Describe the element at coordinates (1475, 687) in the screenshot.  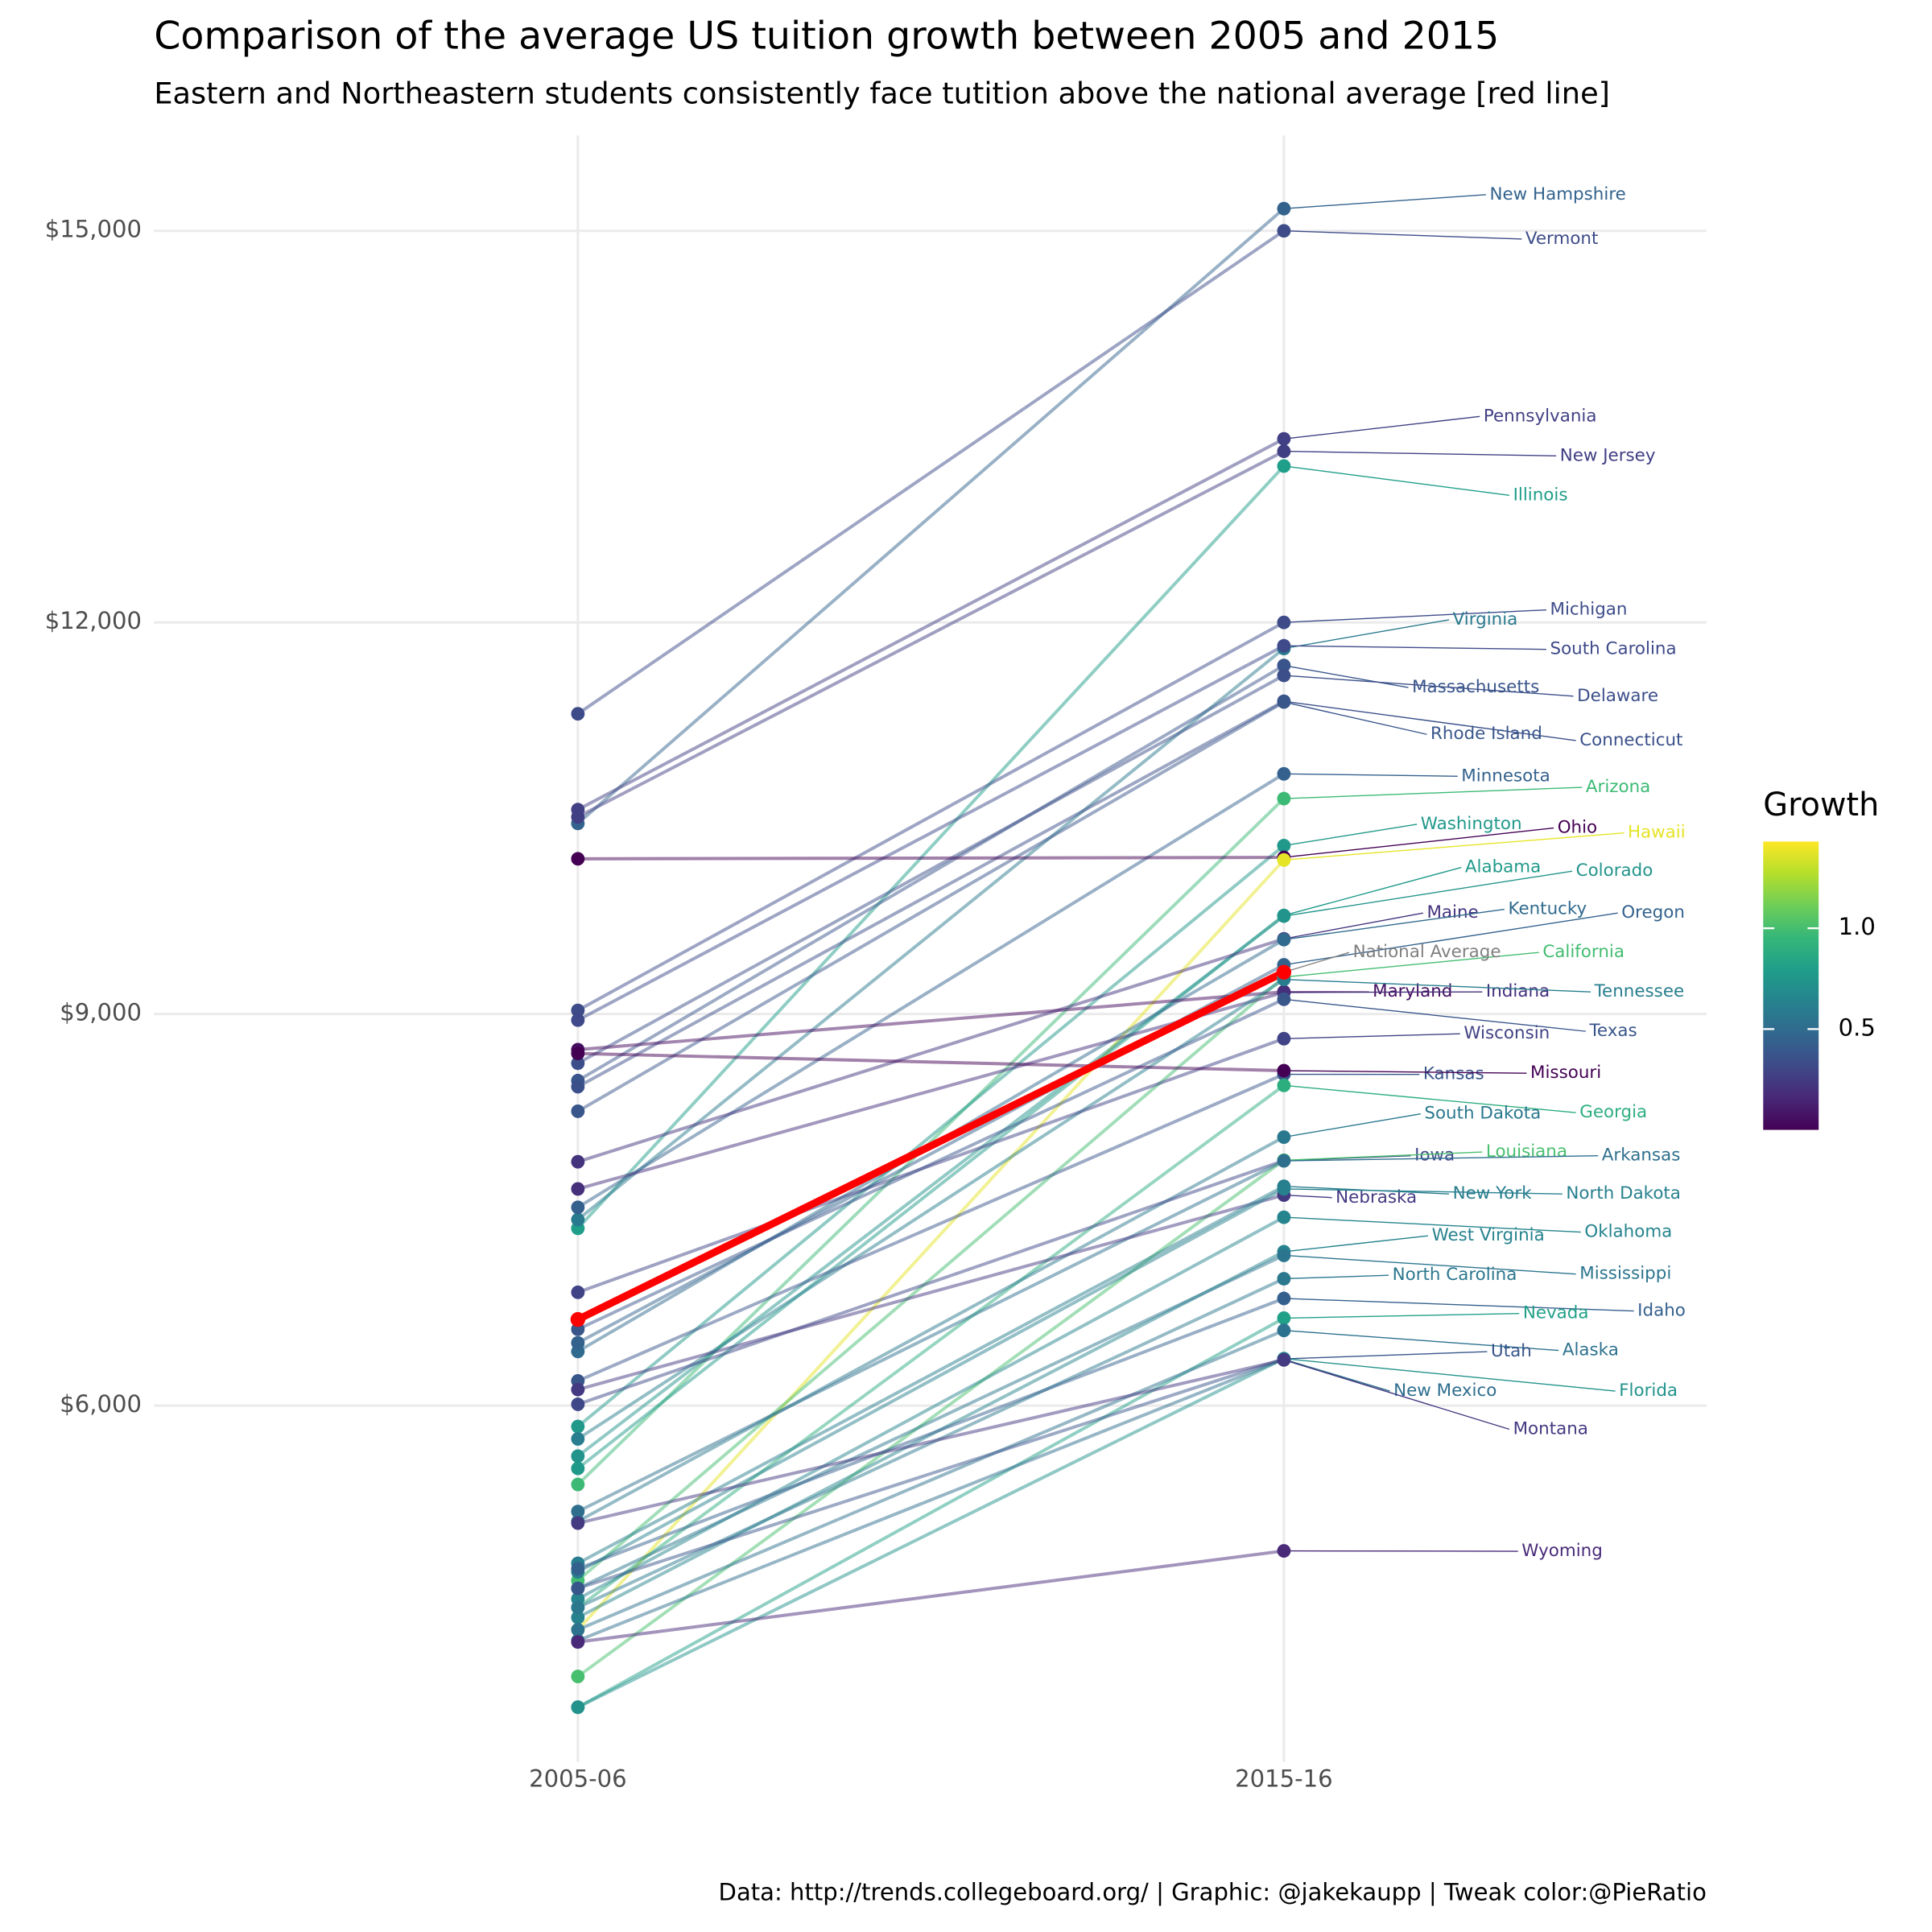
I see `series-label: Massachusetts` at that location.